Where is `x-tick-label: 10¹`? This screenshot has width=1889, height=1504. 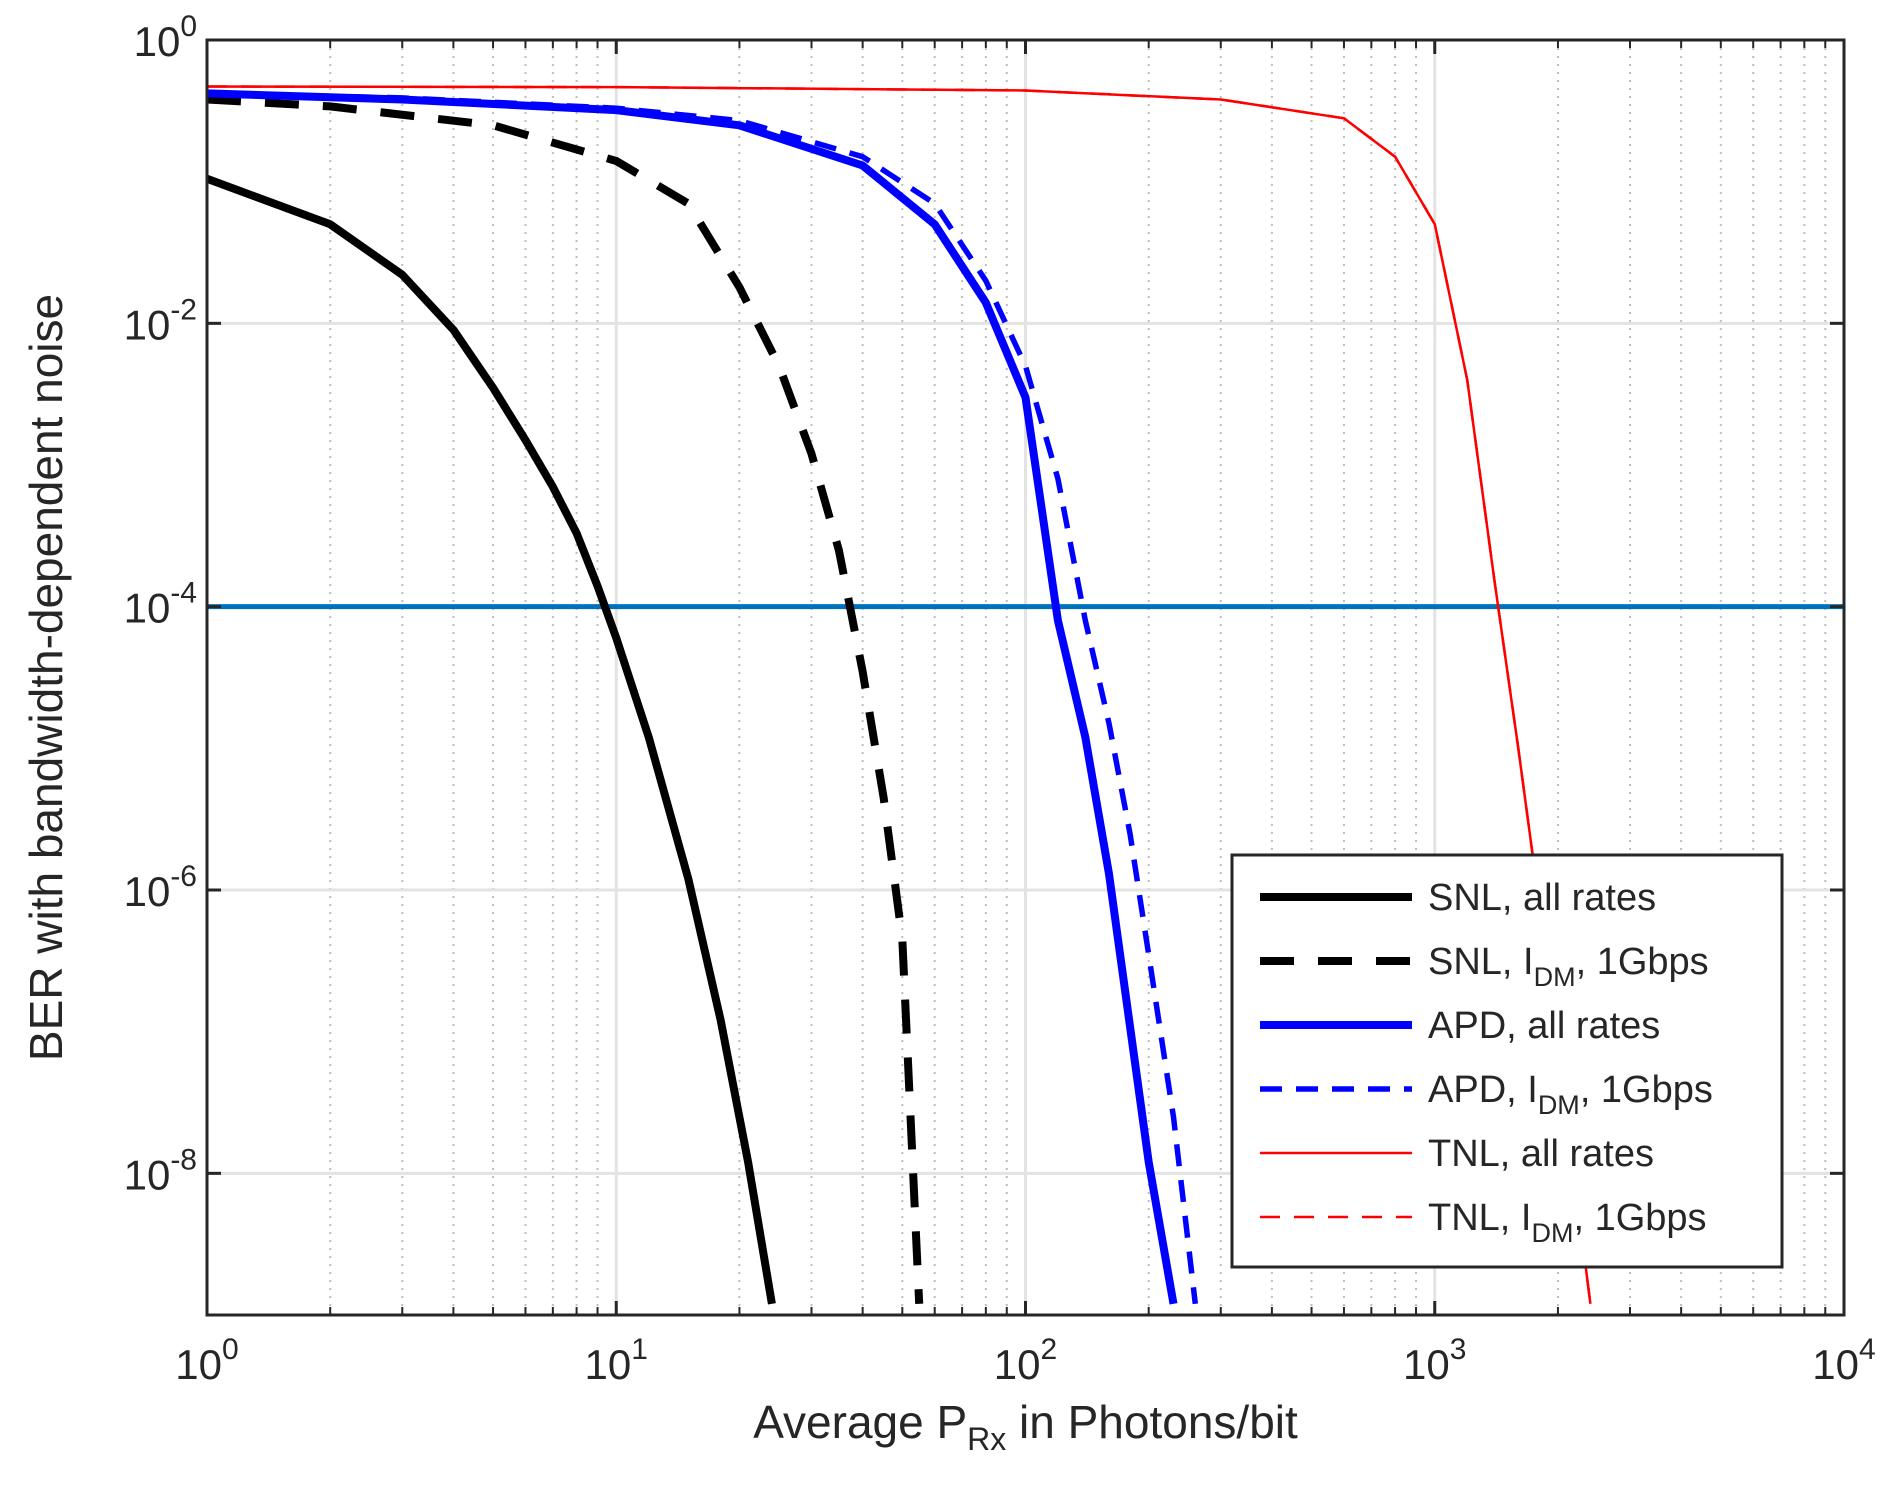
x-tick-label: 10¹ is located at coordinates (616, 1360).